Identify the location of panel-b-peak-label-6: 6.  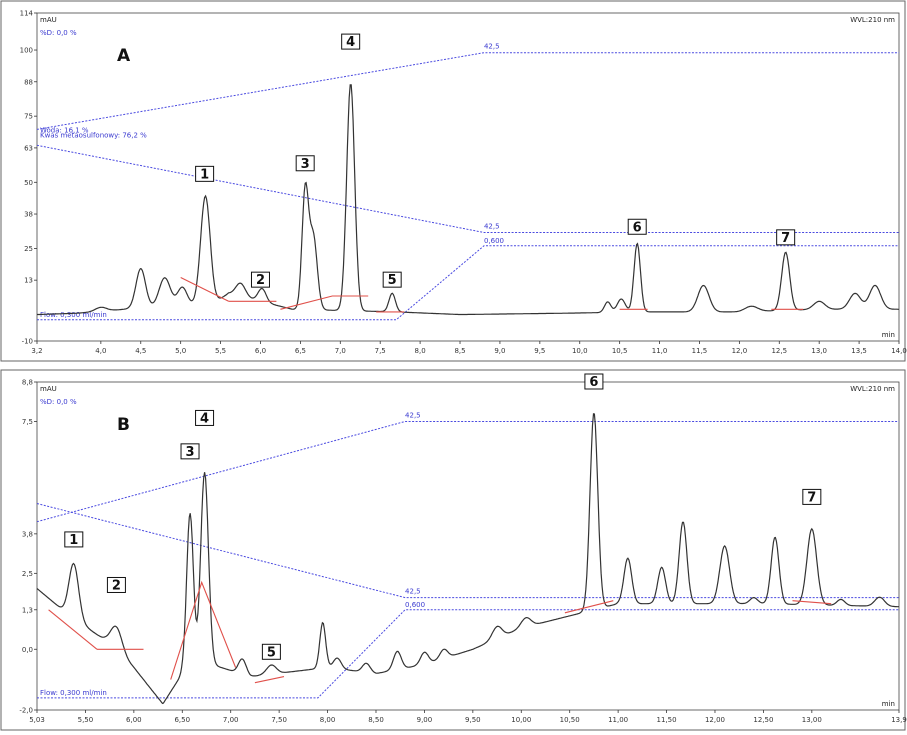
(593, 382).